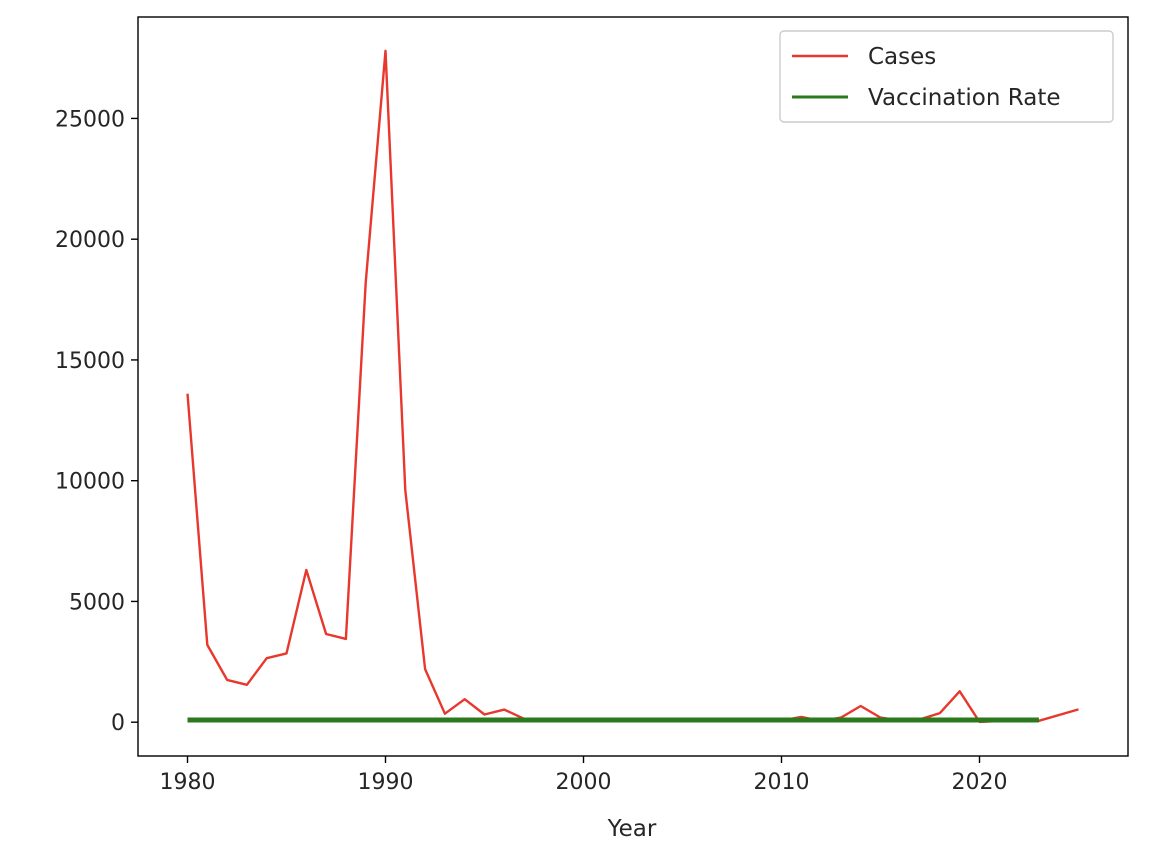 This screenshot has height=868, width=1162. Describe the element at coordinates (964, 98) in the screenshot. I see `legend-label: Vaccination Rate` at that location.